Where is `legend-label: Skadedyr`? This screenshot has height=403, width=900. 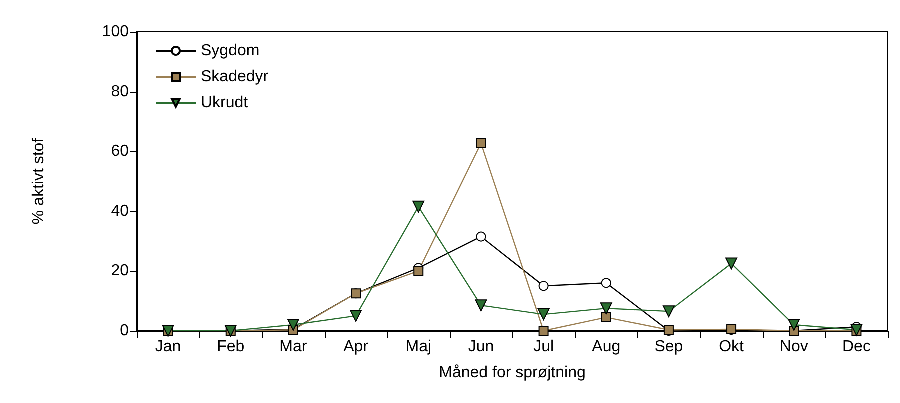 legend-label: Skadedyr is located at coordinates (235, 77).